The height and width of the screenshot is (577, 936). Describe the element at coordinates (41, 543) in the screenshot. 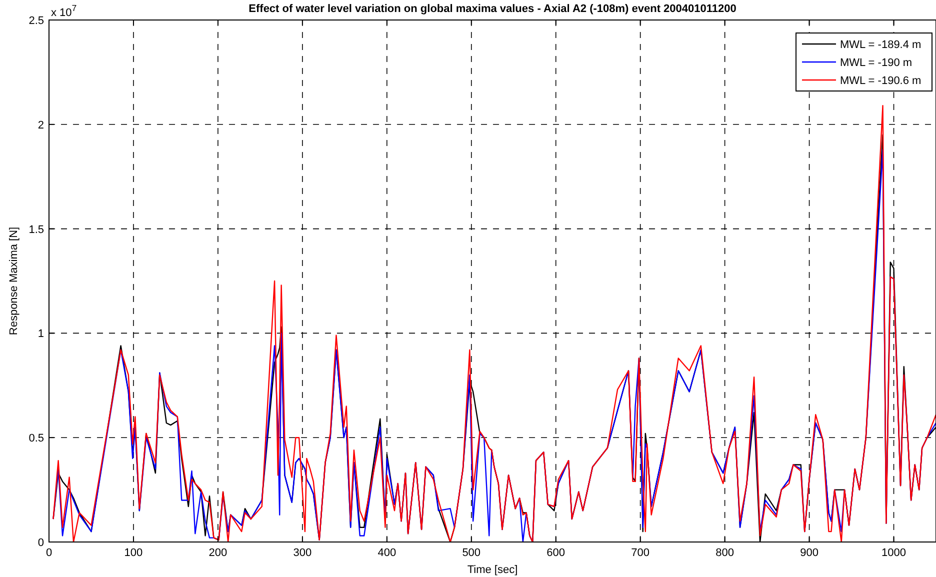

I see `y-tick-label: 0` at that location.